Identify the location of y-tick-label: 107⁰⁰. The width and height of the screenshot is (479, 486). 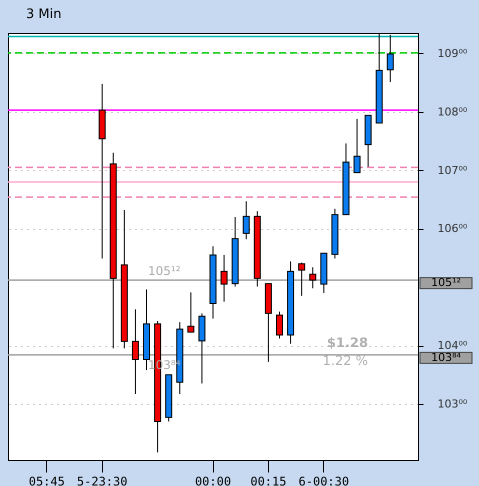
(453, 170).